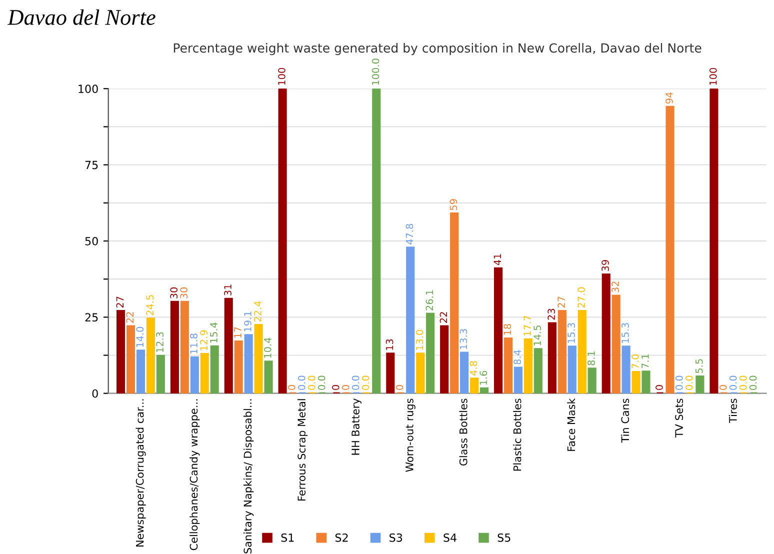  I want to click on y-tick-label: 0, so click(95, 393).